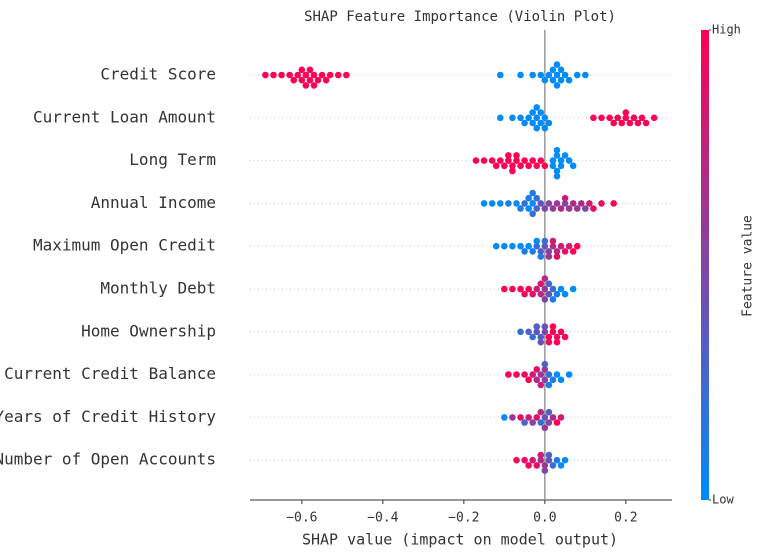 The height and width of the screenshot is (560, 765). Describe the element at coordinates (544, 518) in the screenshot. I see `x-tick-label: 0.0` at that location.